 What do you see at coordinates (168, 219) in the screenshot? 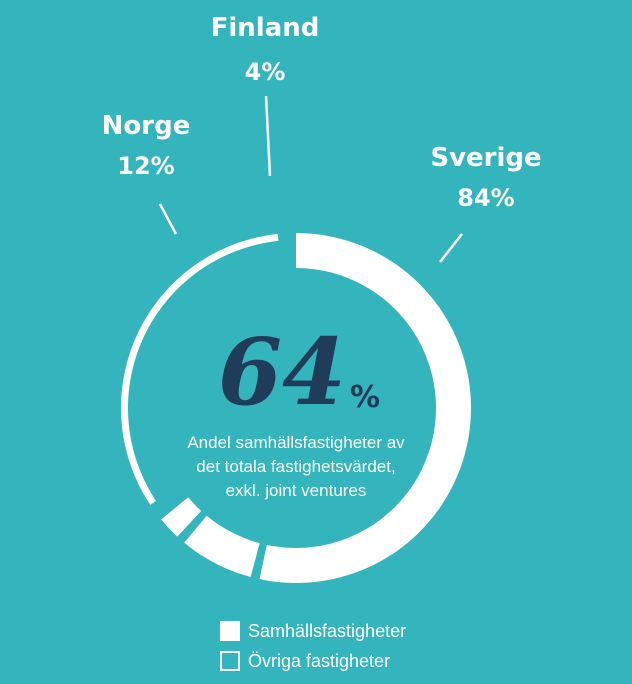
I see `leader-line-norge` at bounding box center [168, 219].